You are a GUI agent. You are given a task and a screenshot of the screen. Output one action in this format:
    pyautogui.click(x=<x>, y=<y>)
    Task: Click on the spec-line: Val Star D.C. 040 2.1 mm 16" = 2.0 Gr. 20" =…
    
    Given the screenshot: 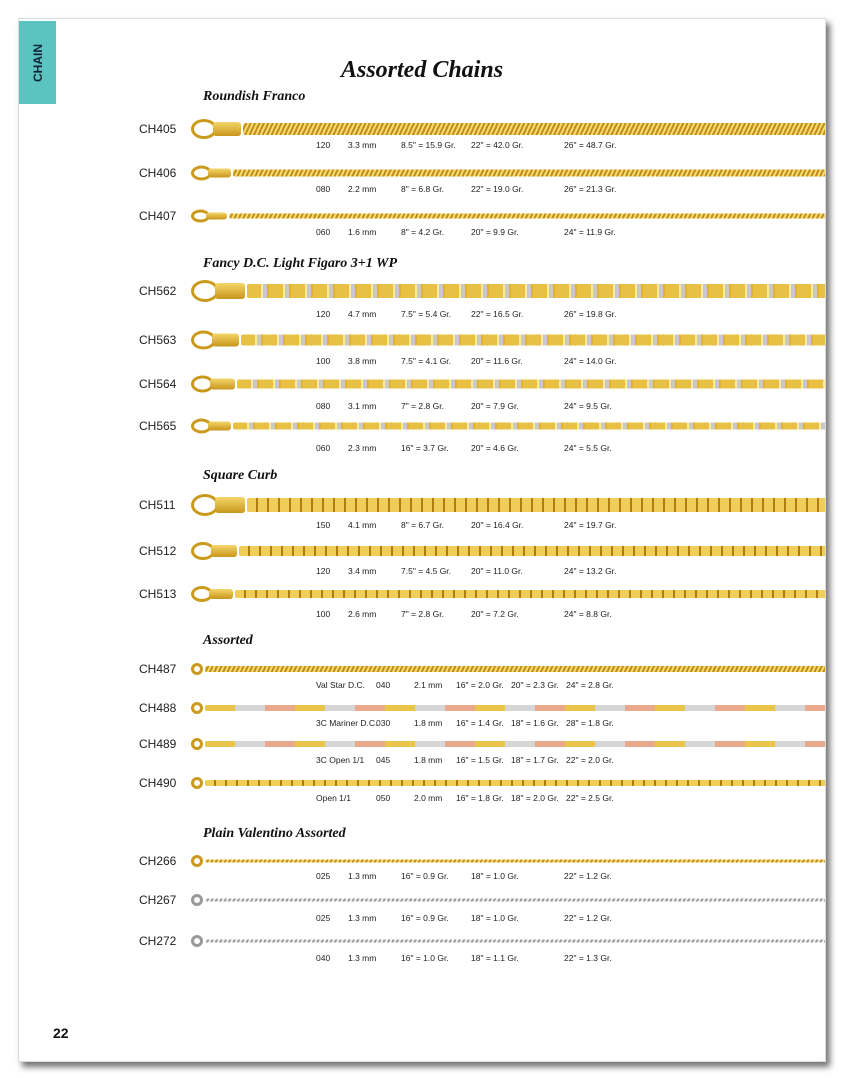 What is the action you would take?
    pyautogui.click(x=465, y=685)
    